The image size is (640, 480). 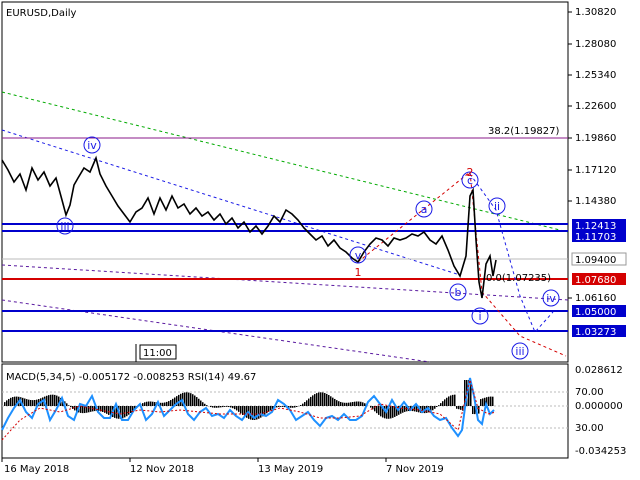 What do you see at coordinates (415, 469) in the screenshot?
I see `time-tick-label: 7 Nov 2019` at bounding box center [415, 469].